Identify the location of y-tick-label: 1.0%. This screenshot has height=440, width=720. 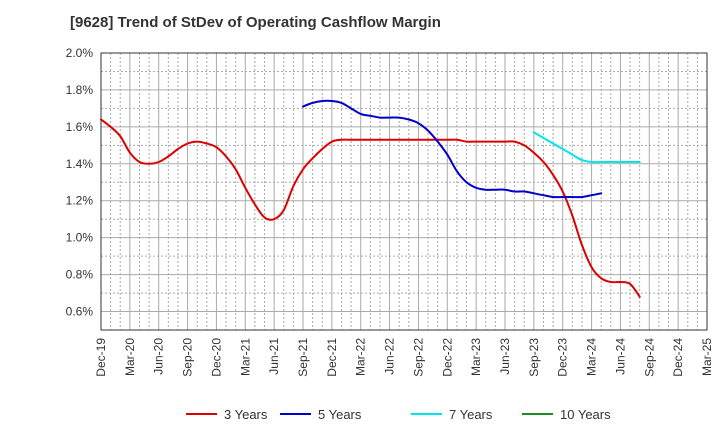
(80, 238).